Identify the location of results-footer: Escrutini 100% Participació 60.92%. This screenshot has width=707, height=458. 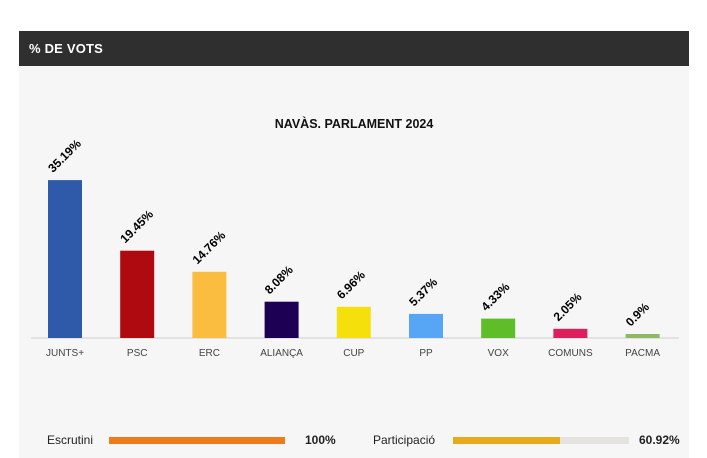
(354, 440).